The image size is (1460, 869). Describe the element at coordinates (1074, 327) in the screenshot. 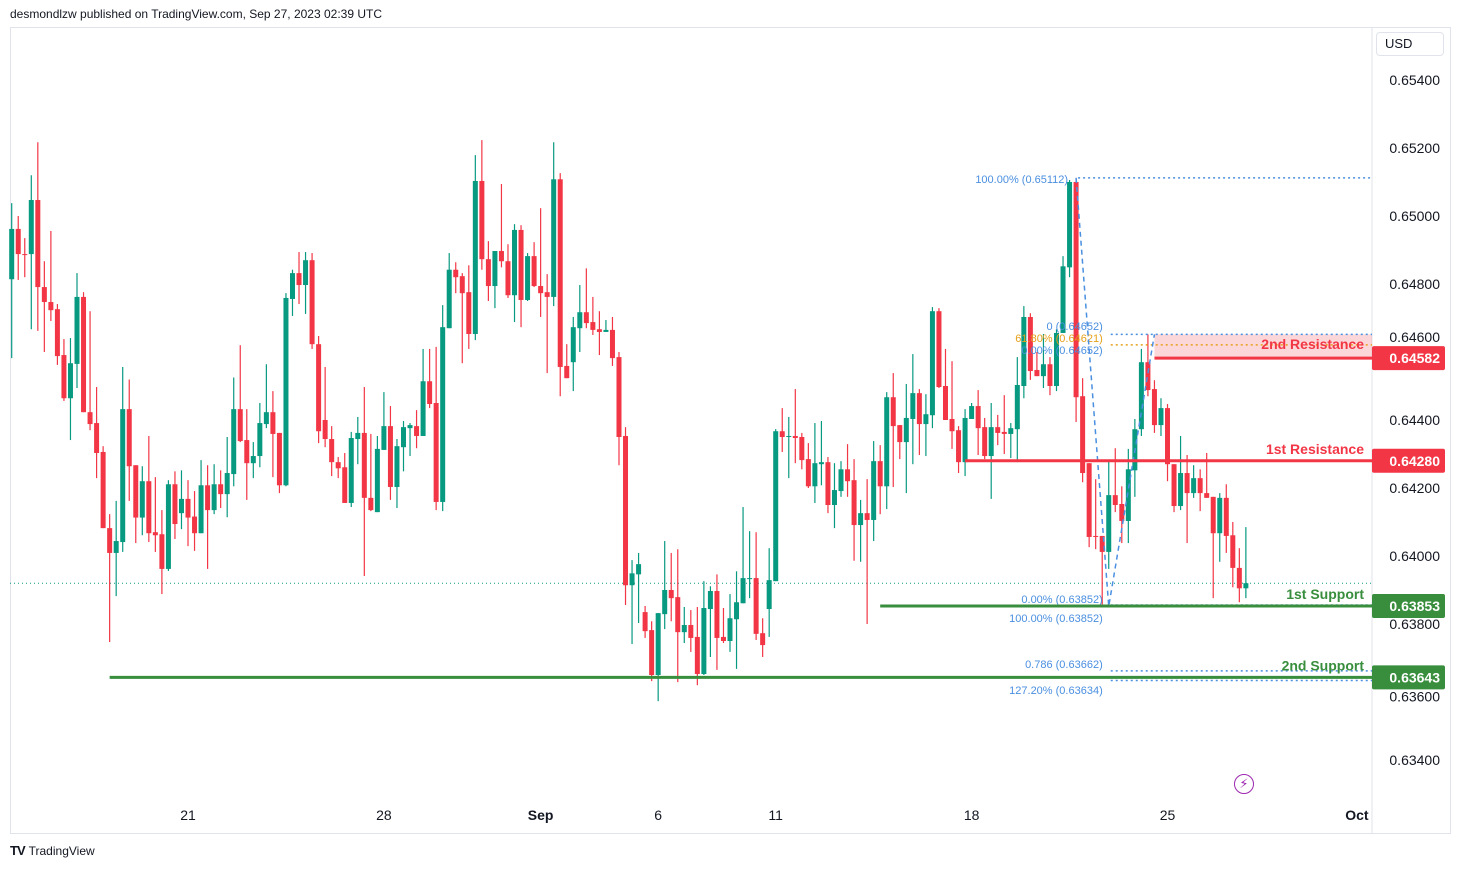

I see `fib-label: 0 (0.64652)` at that location.